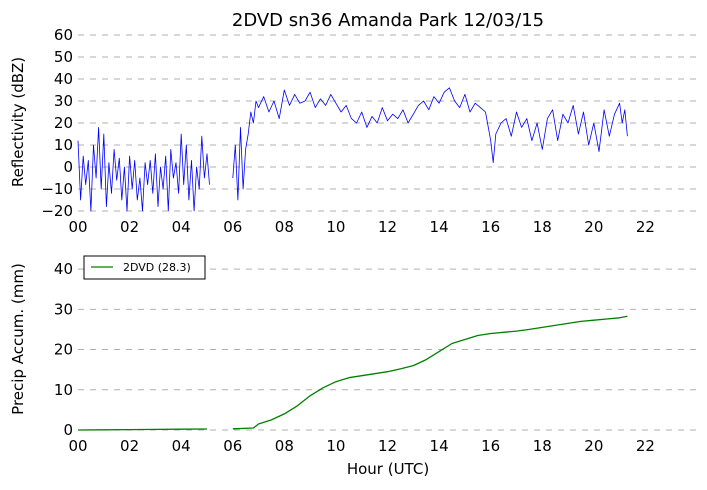  Describe the element at coordinates (57, 189) in the screenshot. I see `y-tick-label: −10` at that location.